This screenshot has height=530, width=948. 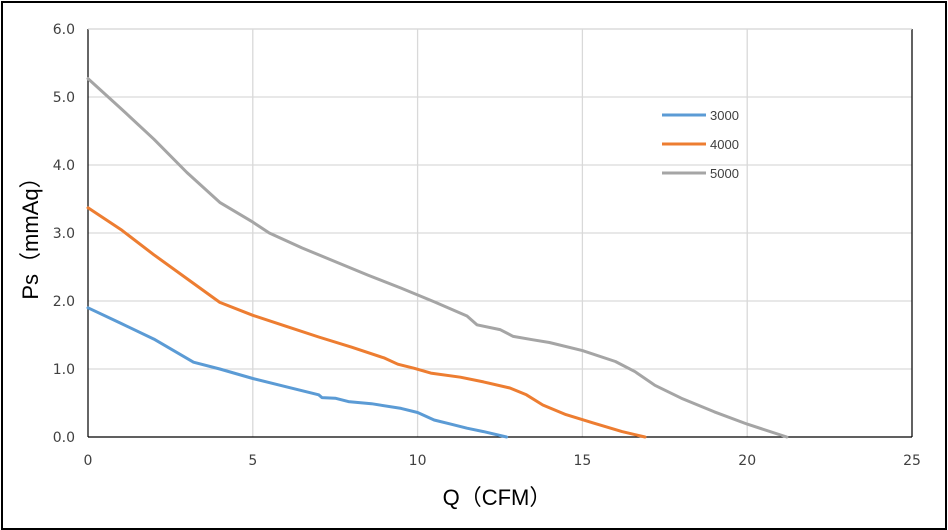 I want to click on x-tick-label: 10, so click(x=418, y=461).